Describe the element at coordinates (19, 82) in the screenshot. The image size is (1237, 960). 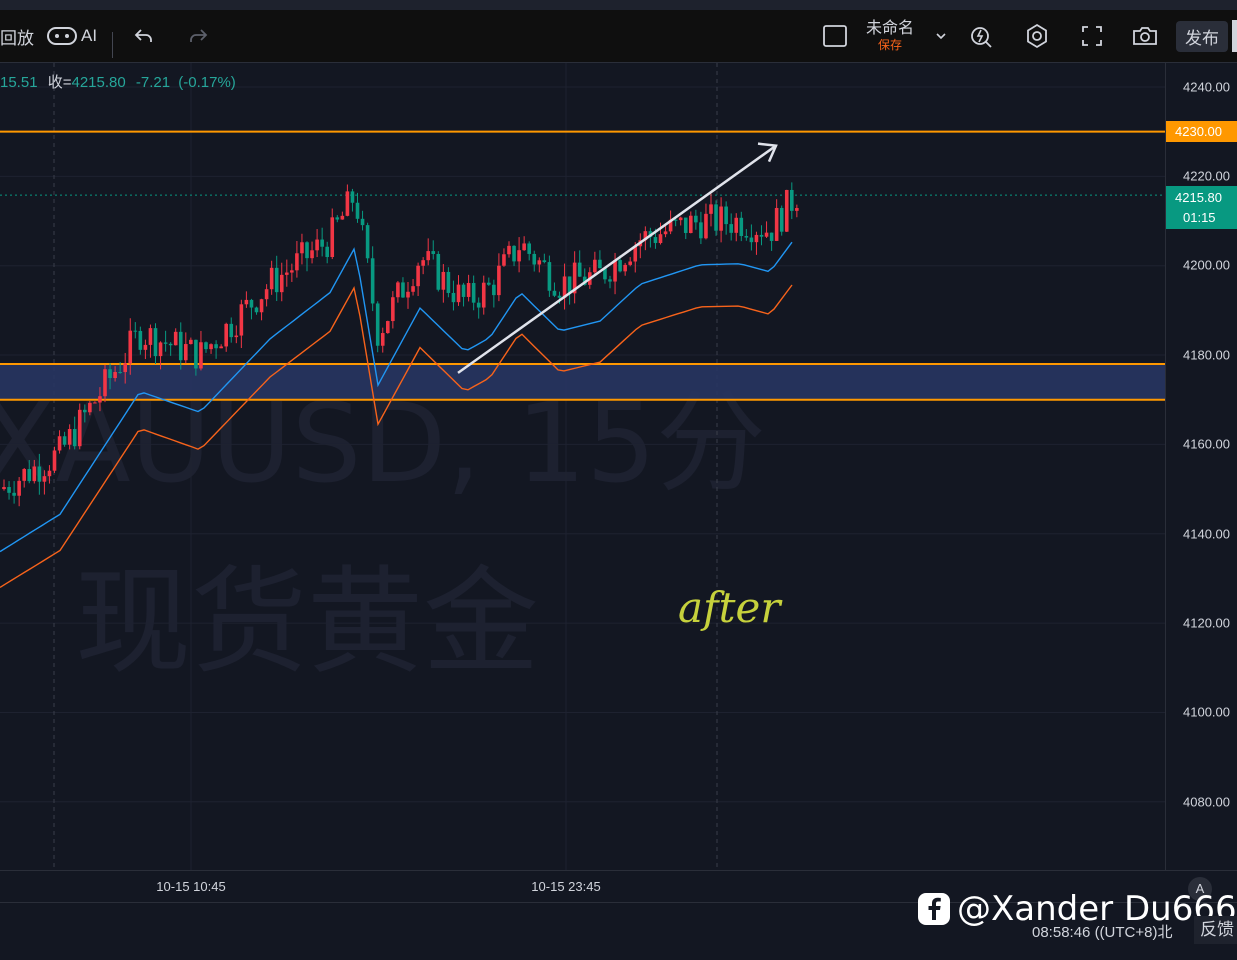
I see `legend-prefix: 15.51` at that location.